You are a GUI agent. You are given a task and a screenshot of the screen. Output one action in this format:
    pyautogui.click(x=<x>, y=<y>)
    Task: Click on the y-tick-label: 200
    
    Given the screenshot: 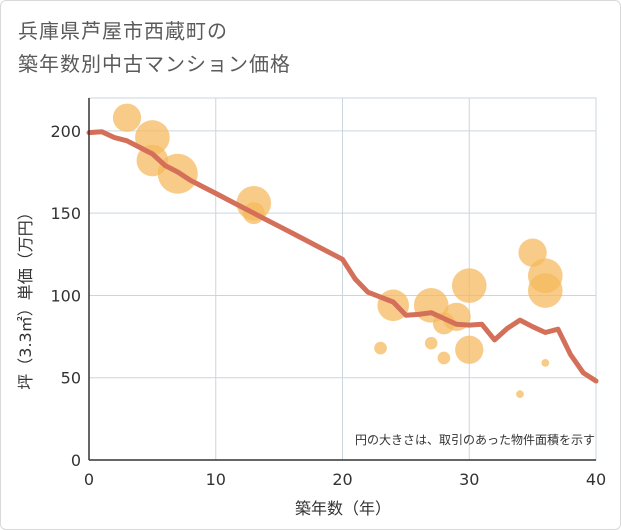 What is the action you would take?
    pyautogui.click(x=65, y=131)
    